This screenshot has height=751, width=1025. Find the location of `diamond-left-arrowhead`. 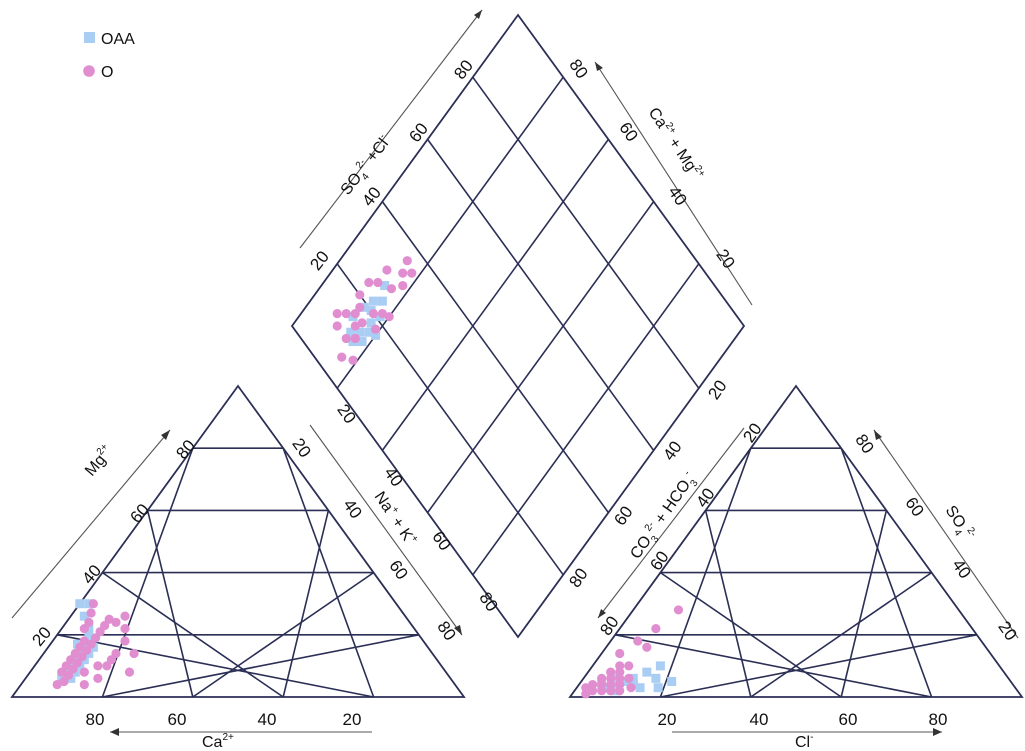

diamond-left-arrowhead is located at coordinates (478, 14).